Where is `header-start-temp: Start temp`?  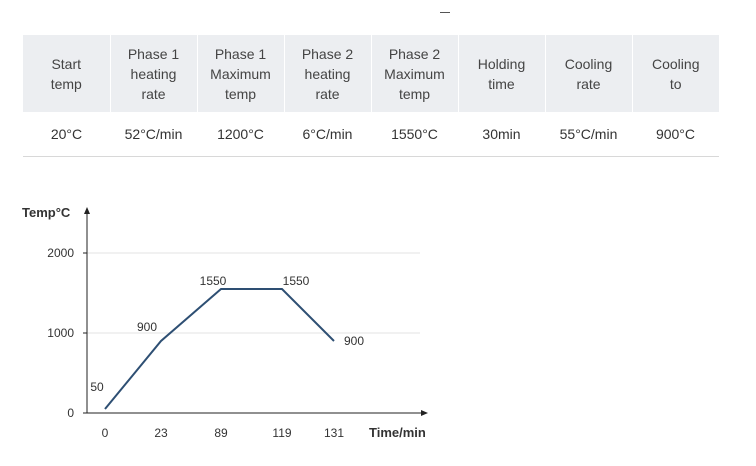 header-start-temp: Start temp is located at coordinates (67, 73).